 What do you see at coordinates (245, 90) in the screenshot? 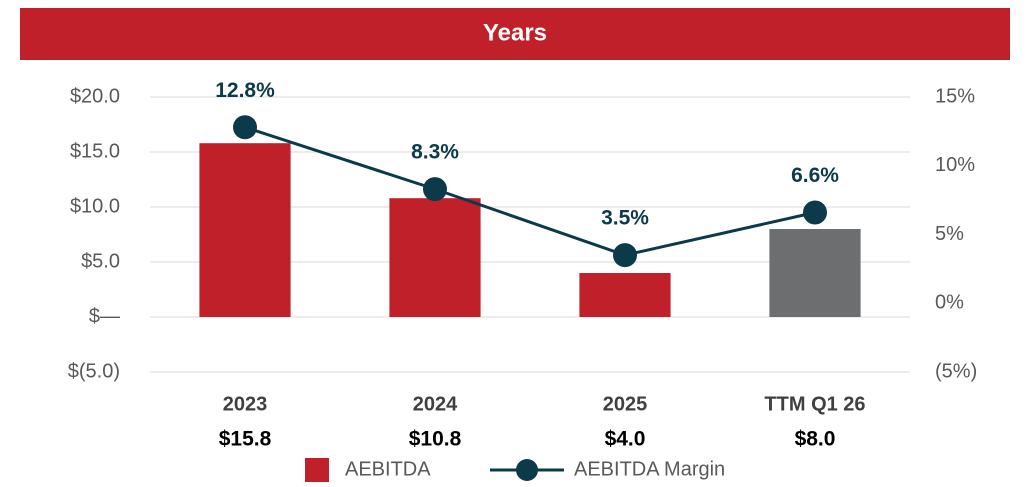
I see `line-value-label: 12.8%` at bounding box center [245, 90].